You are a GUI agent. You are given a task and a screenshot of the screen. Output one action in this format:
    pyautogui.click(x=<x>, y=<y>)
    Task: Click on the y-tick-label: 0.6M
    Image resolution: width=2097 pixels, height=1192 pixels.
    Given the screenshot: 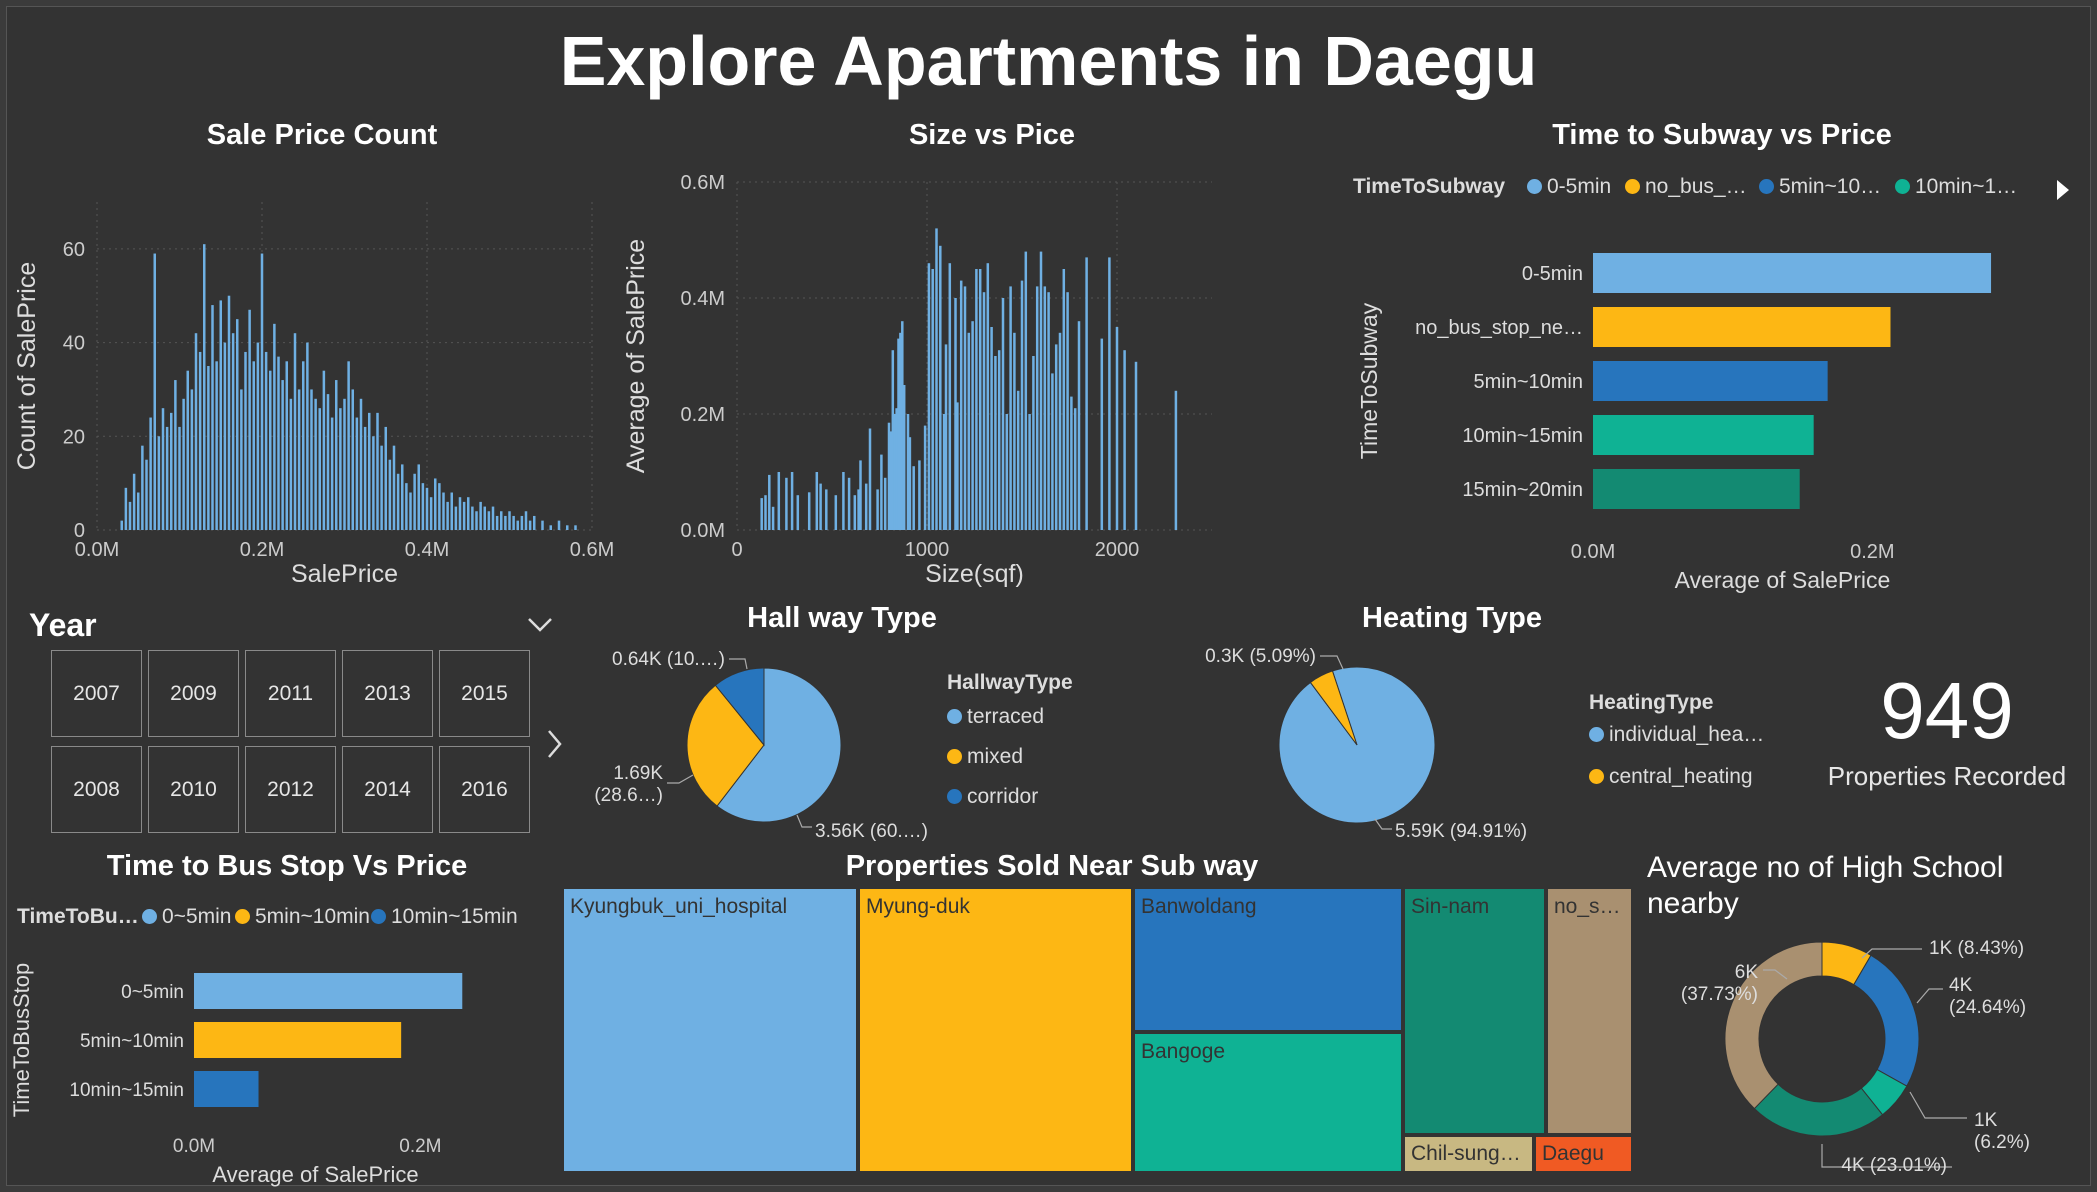 What is the action you would take?
    pyautogui.click(x=703, y=183)
    